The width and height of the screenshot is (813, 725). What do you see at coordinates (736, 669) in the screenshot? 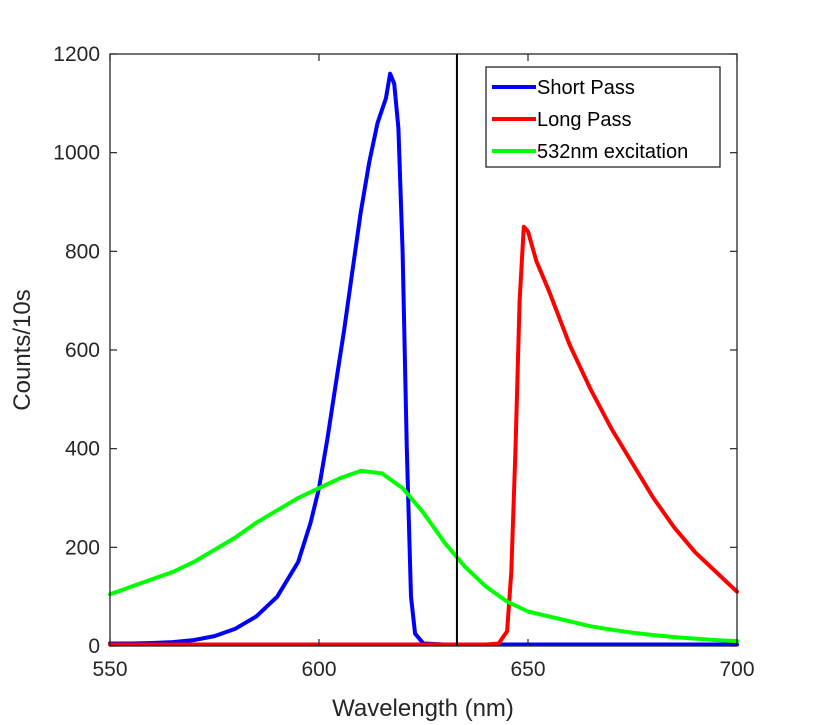
I see `x-tick-label-3: 700` at bounding box center [736, 669].